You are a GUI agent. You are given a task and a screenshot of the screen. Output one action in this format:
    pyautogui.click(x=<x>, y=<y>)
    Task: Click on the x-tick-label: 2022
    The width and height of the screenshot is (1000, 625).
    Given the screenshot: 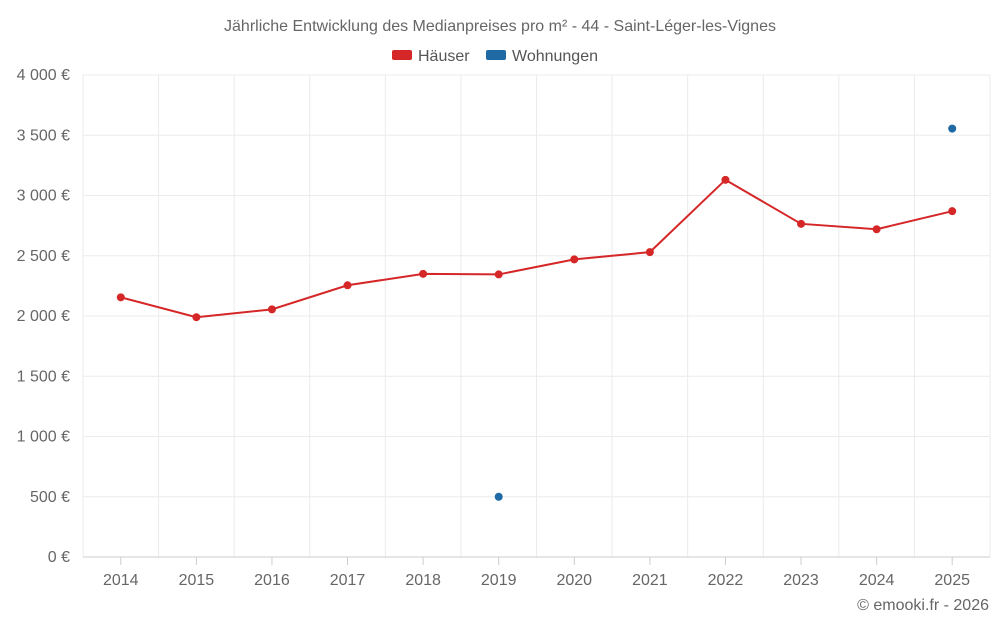 What is the action you would take?
    pyautogui.click(x=726, y=580)
    